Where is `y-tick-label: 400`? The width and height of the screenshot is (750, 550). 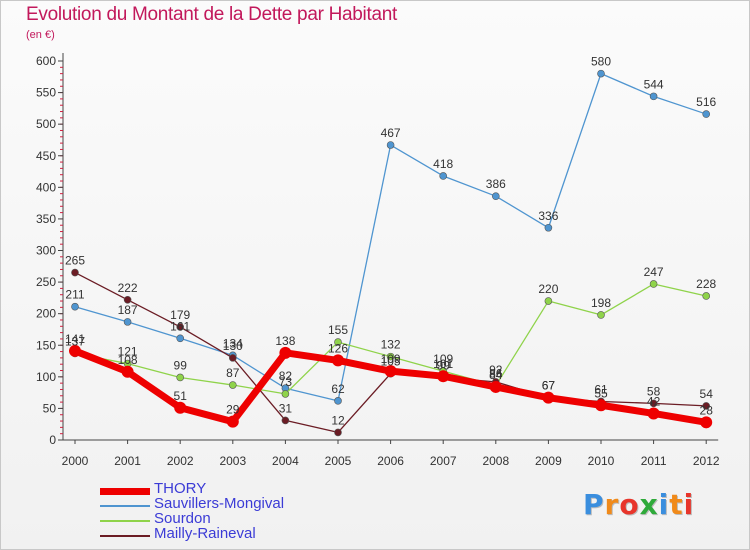
y-tick-label: 400 is located at coordinates (46, 187).